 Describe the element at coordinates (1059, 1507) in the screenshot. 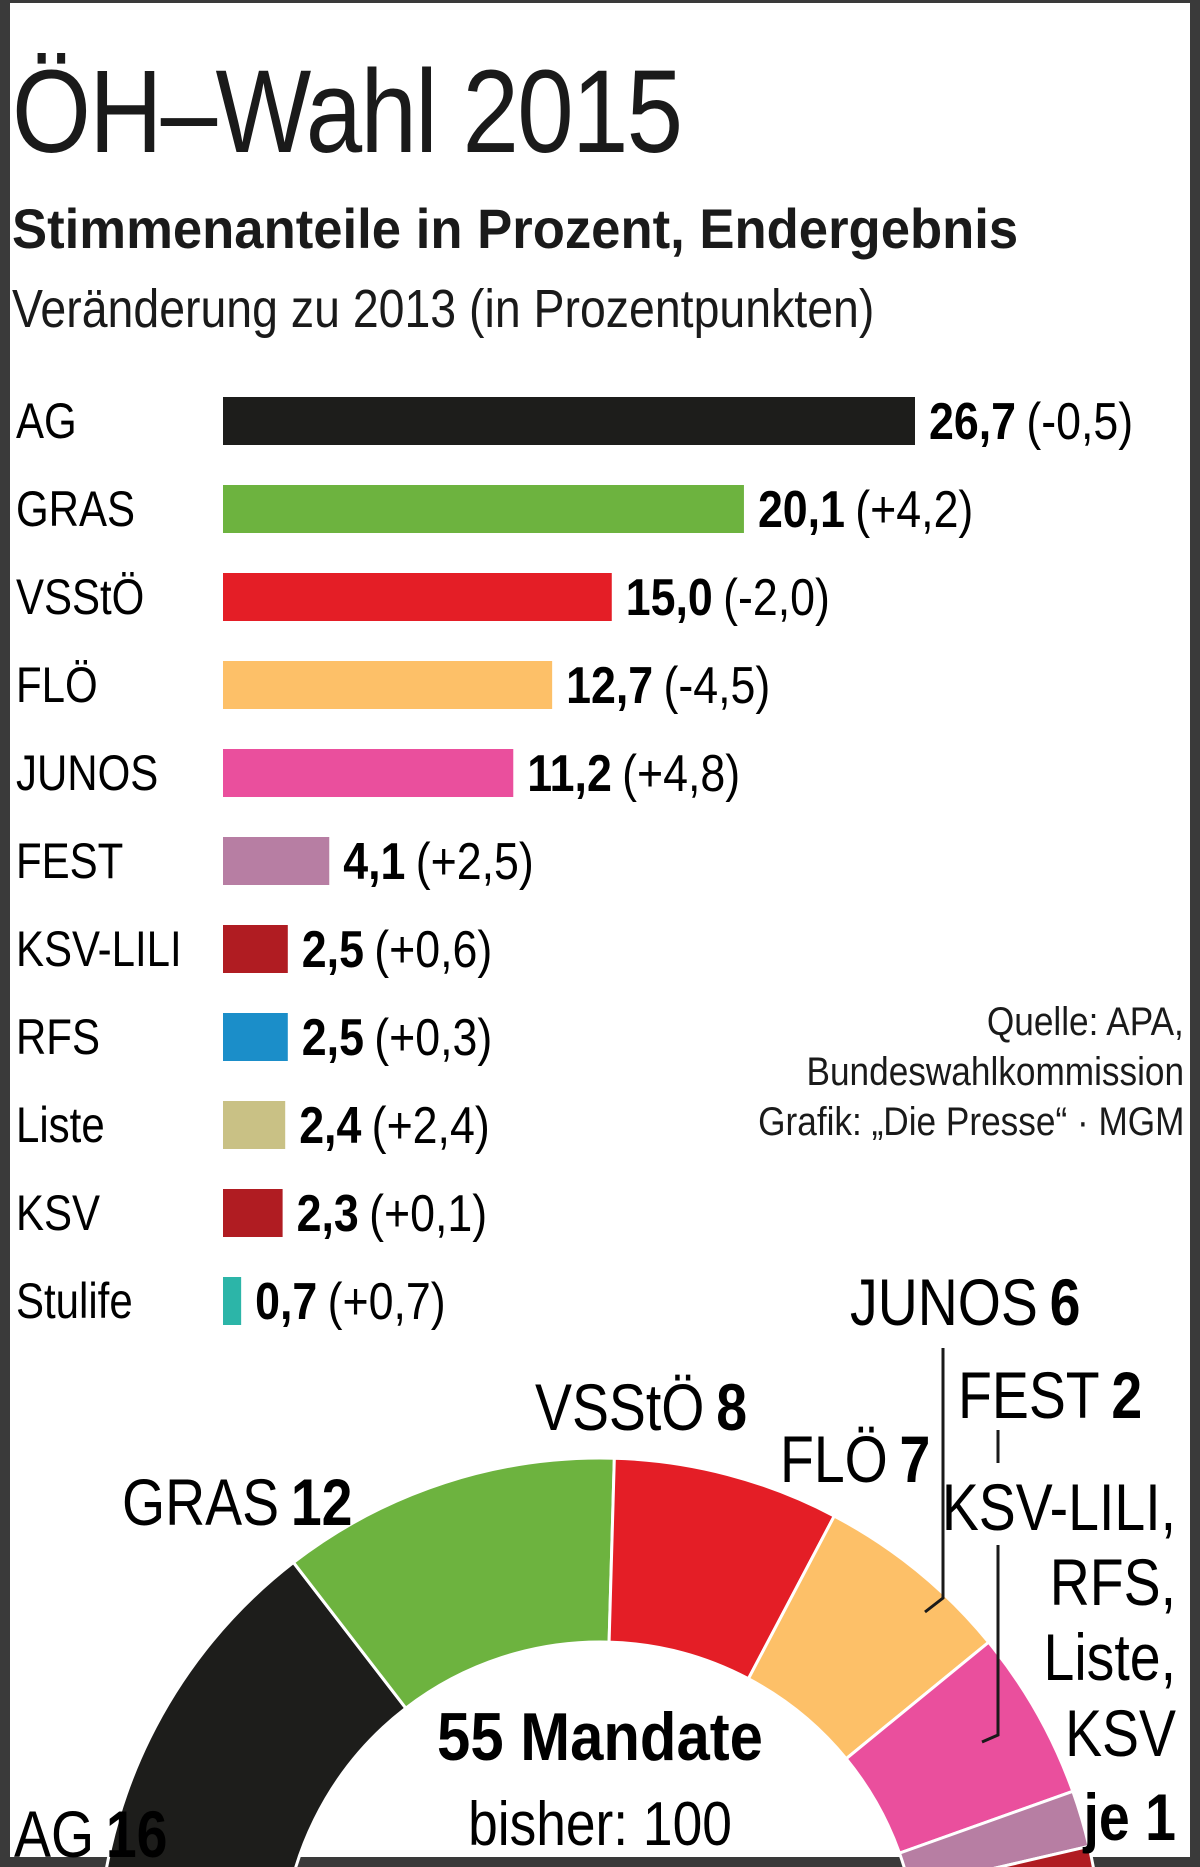

I see `seat-label-small-party: KSV-LILI,` at that location.